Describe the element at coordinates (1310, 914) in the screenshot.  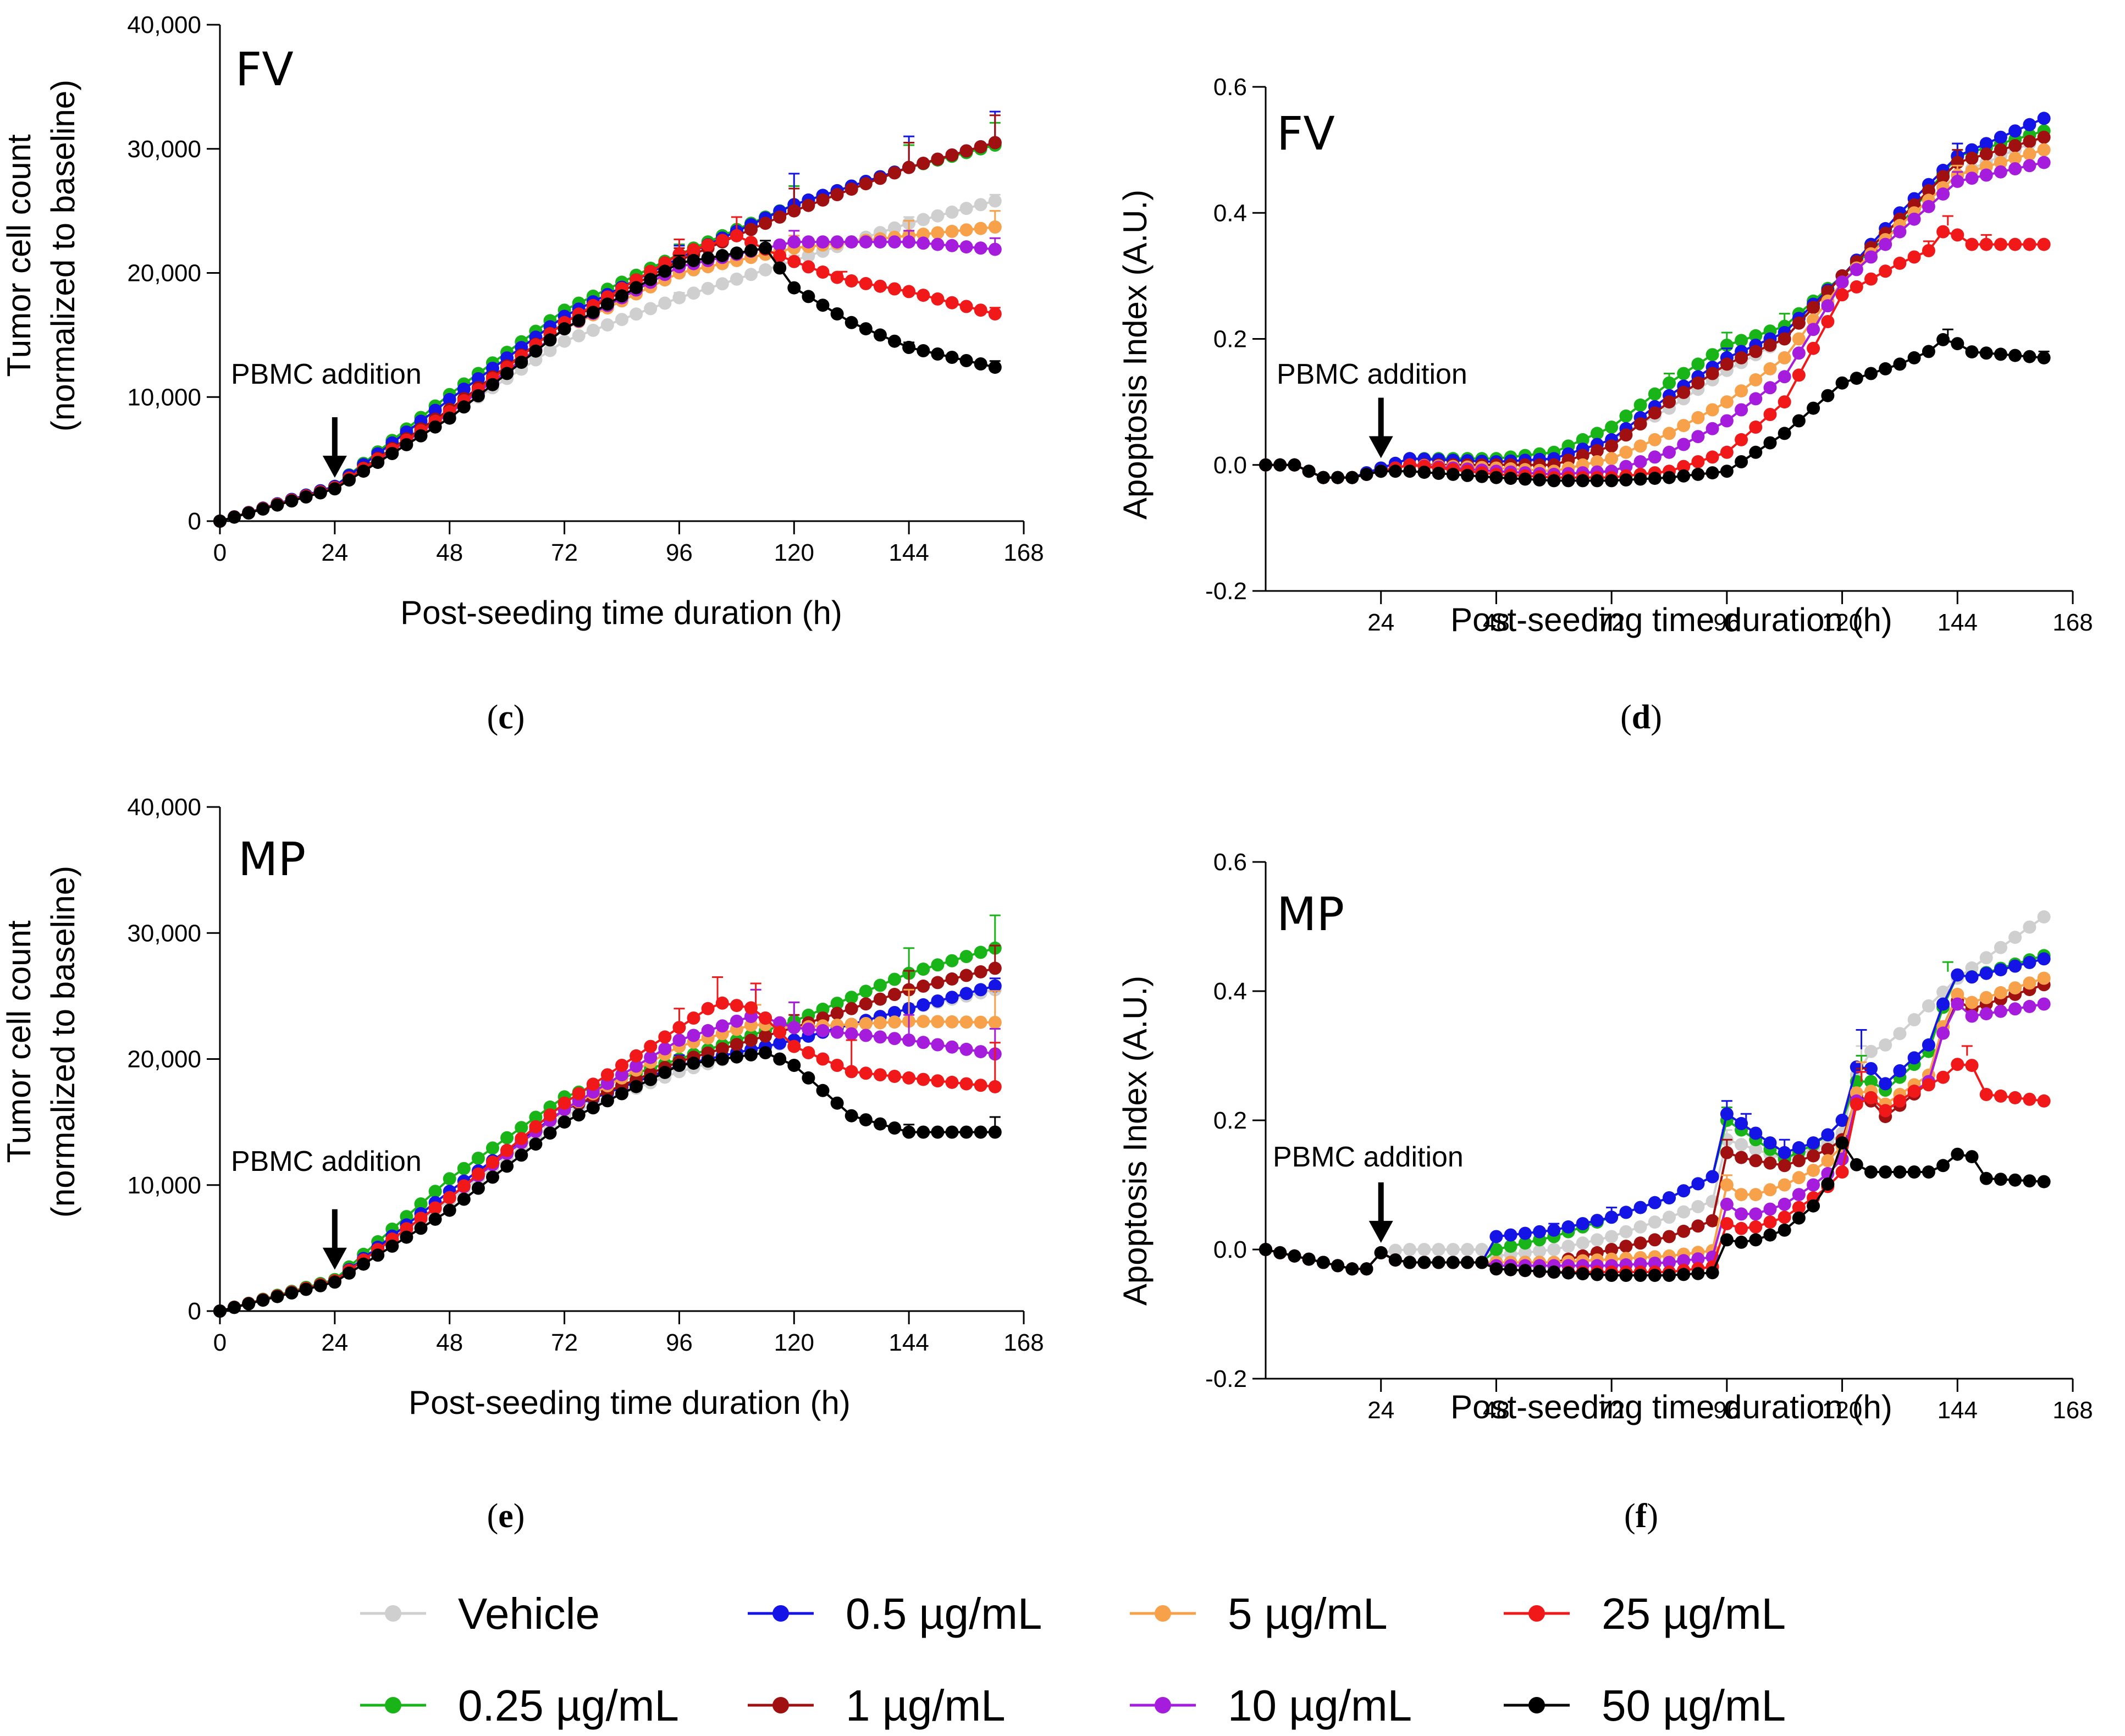
I see `panel-f-tag: MP` at that location.